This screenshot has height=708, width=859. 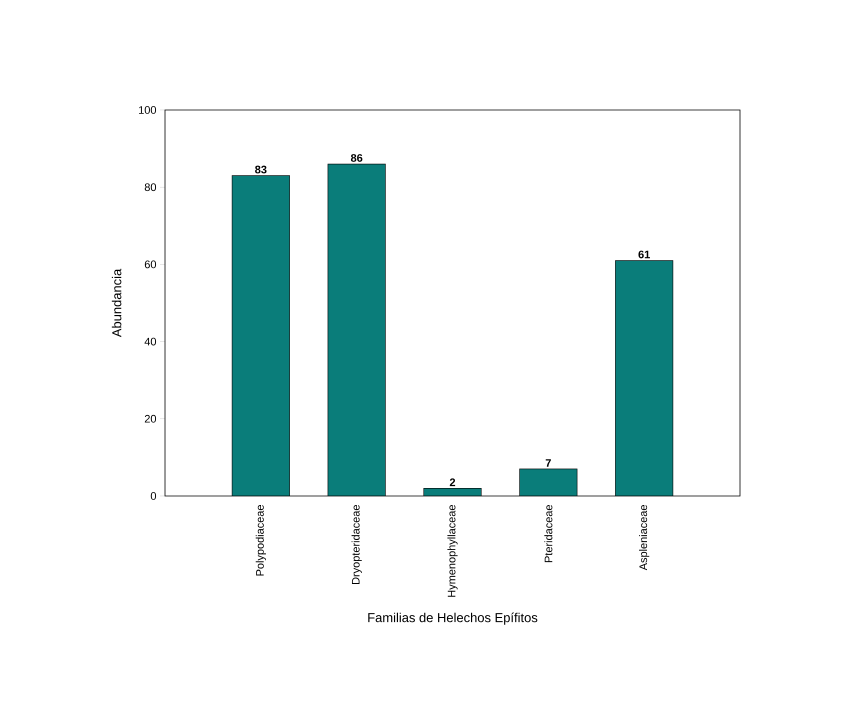 I want to click on data-label: 86, so click(x=356, y=158).